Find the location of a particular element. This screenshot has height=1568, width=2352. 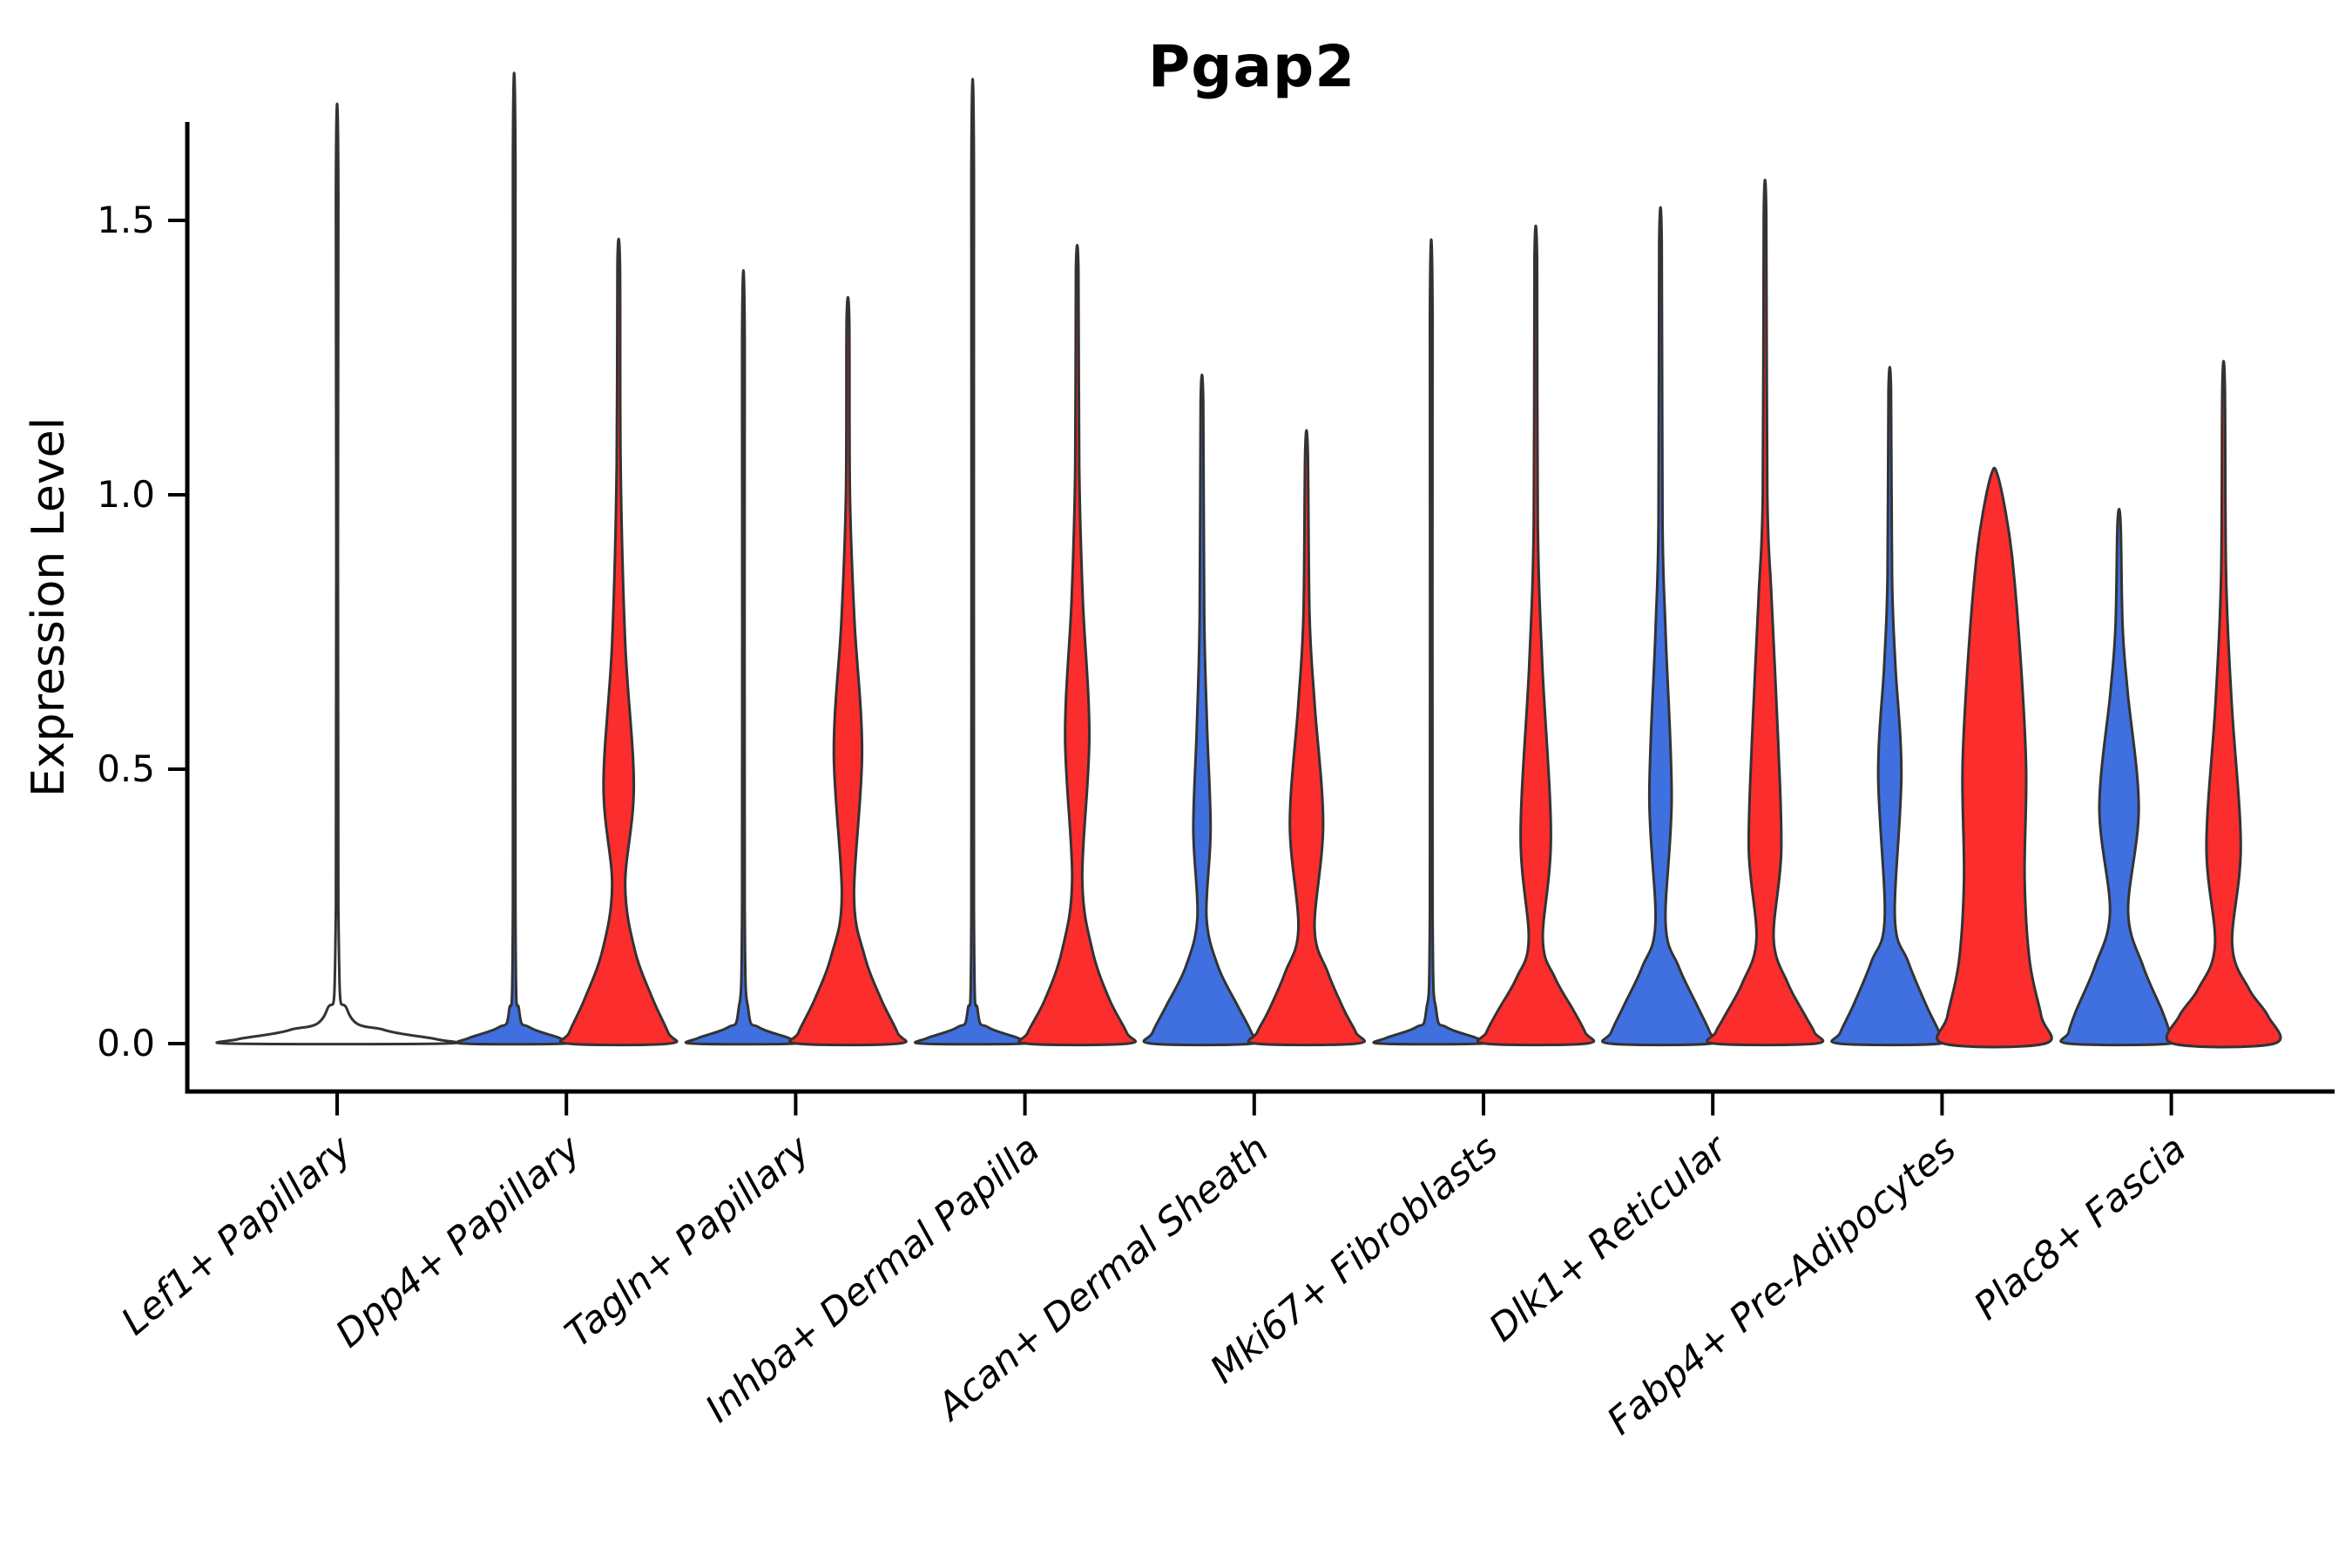

violin-blue-plac8 is located at coordinates (2119, 777).